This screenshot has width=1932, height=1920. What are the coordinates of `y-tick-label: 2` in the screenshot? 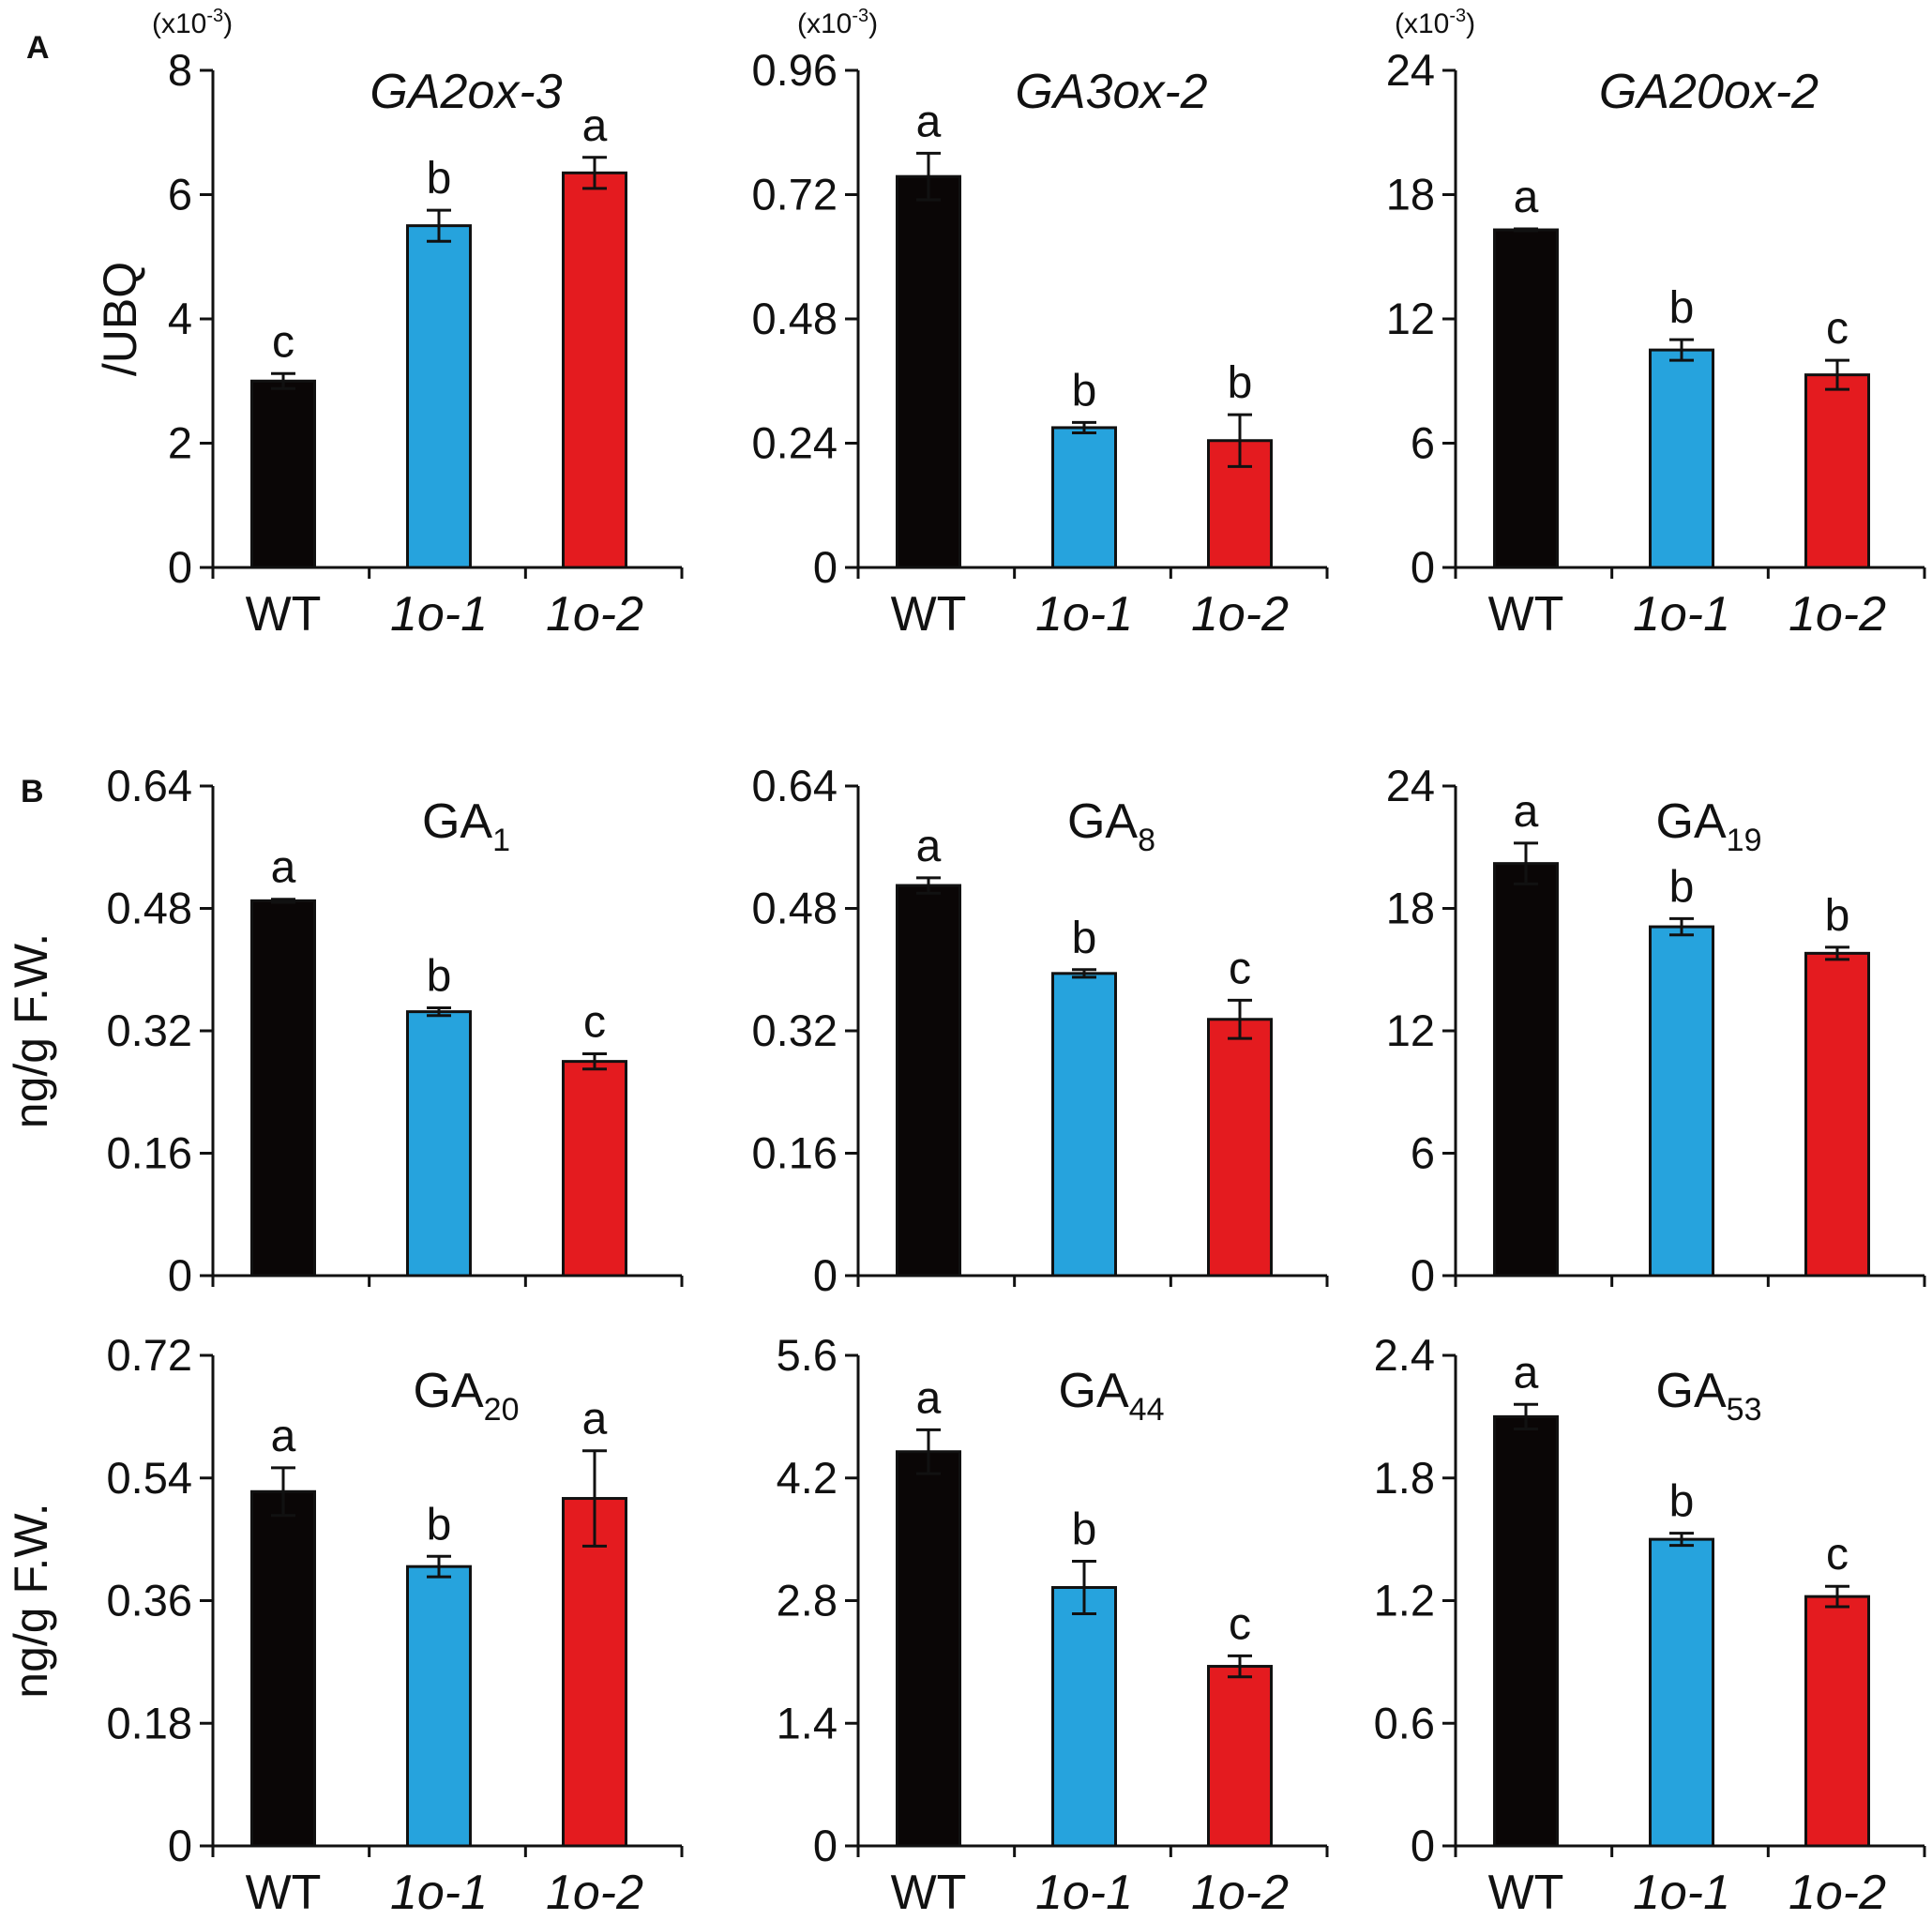 It's located at (180, 443).